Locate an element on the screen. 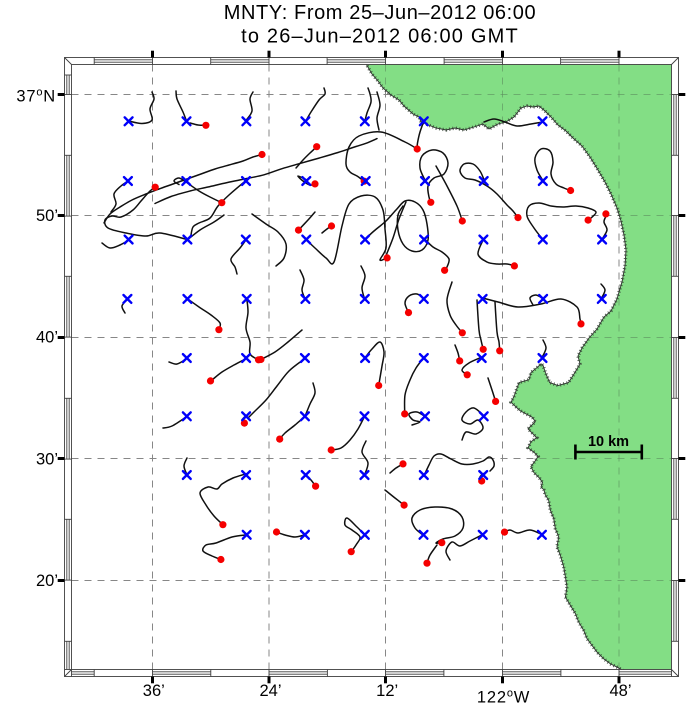 The height and width of the screenshot is (715, 691). svg-text: 122oW is located at coordinates (503, 697).